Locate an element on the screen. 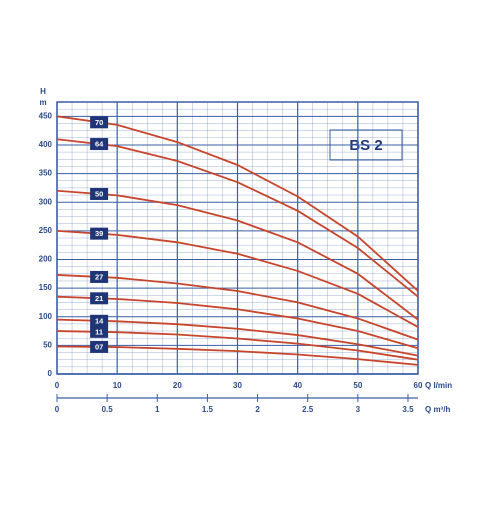 This screenshot has width=500, height=505. curve-label: 50 is located at coordinates (99, 193).